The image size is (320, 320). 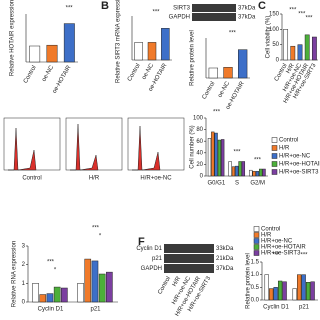 What do you see at coordinates (94, 179) in the screenshot?
I see `flow-label: H/R` at bounding box center [94, 179].